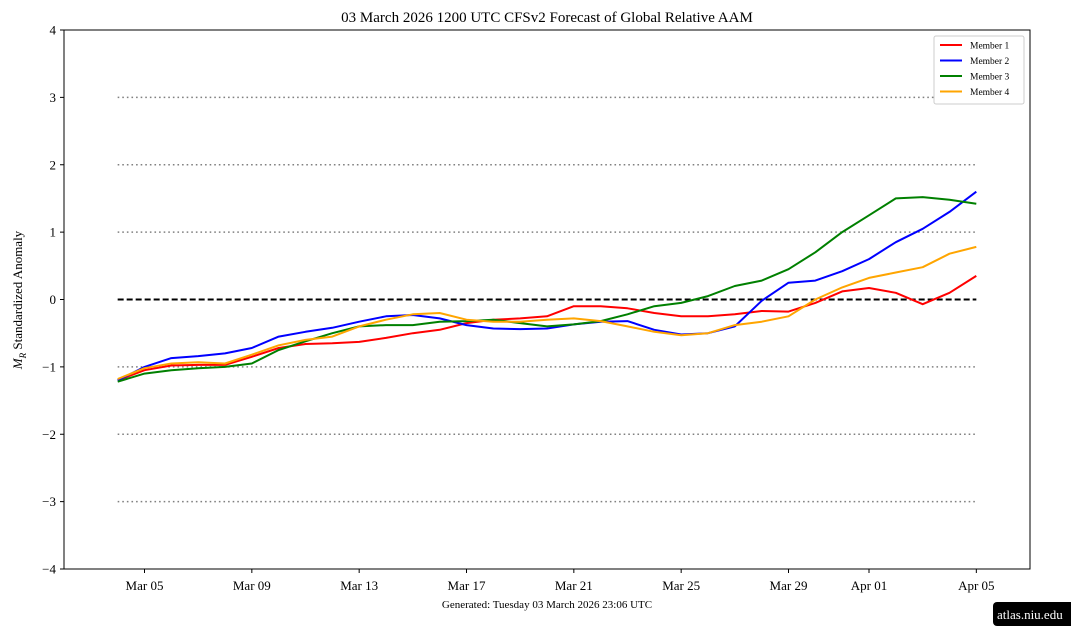 The image size is (1071, 643). What do you see at coordinates (53, 97) in the screenshot?
I see `y-tick-label: 3` at bounding box center [53, 97].